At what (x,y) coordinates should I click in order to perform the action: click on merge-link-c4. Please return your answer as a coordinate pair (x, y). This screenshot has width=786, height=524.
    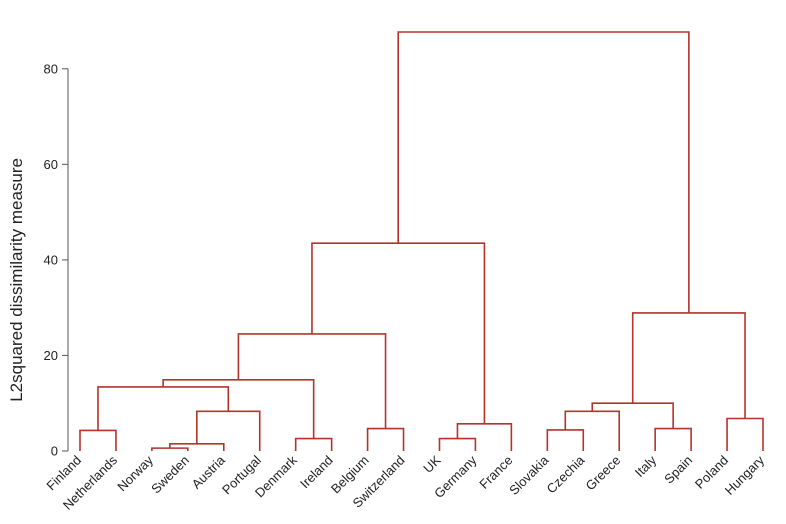
    Looking at the image, I should click on (98, 440).